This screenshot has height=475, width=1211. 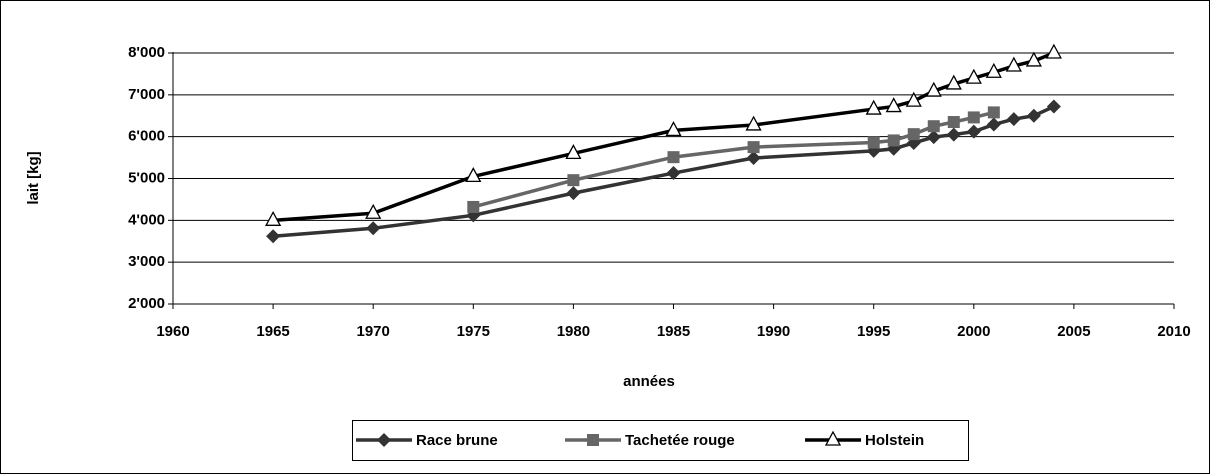 I want to click on y-tick-label: 6'000, so click(x=146, y=136).